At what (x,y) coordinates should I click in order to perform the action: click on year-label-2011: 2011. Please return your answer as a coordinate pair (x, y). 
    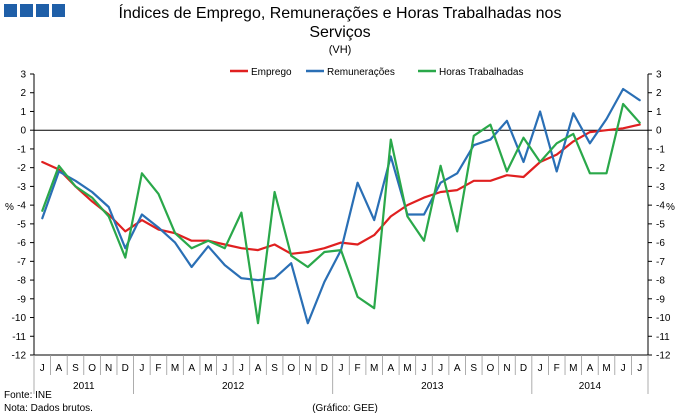
    Looking at the image, I should click on (84, 386).